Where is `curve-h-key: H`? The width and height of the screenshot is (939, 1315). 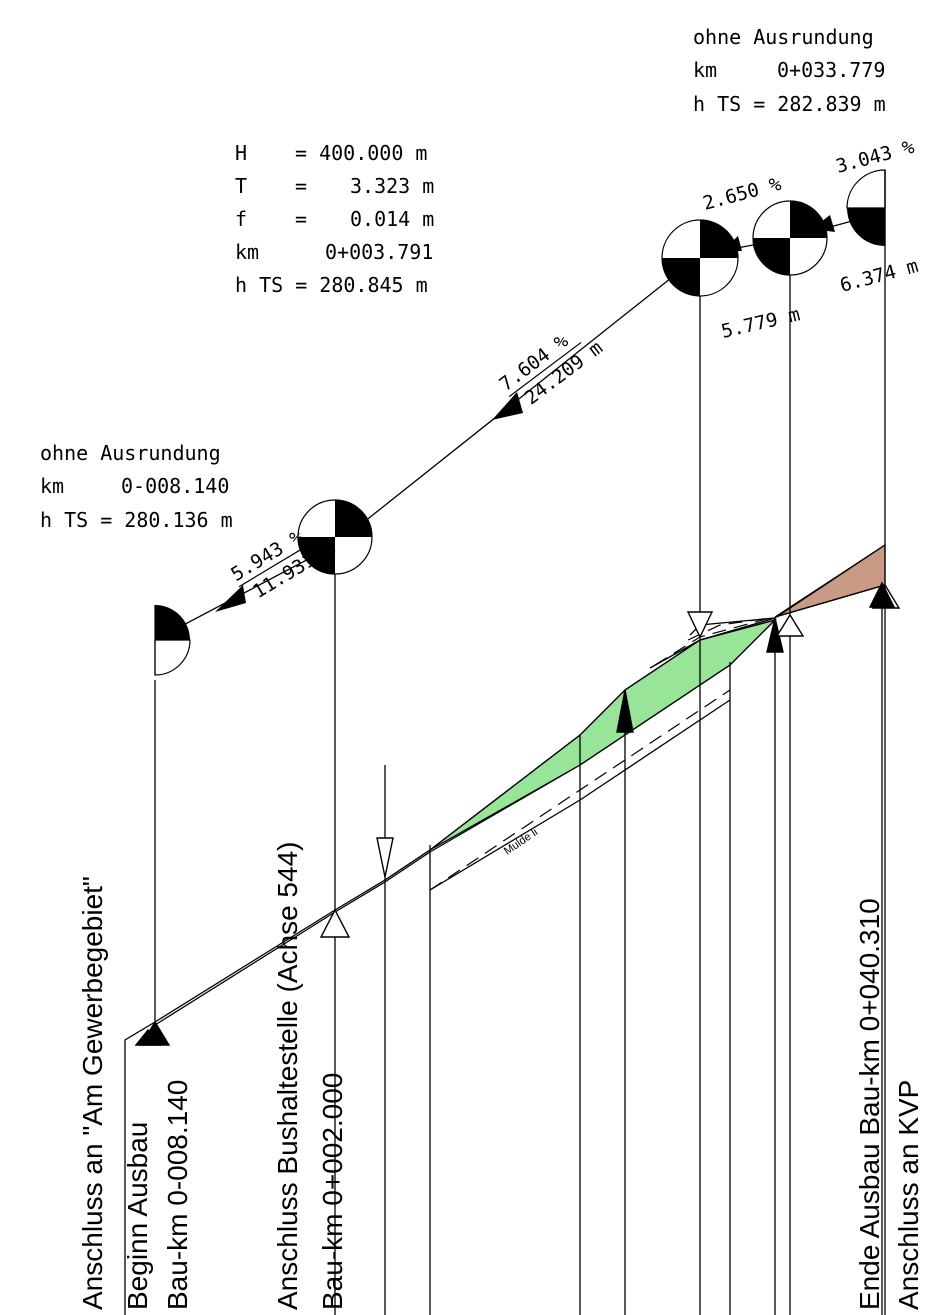
curve-h-key: H is located at coordinates (241, 153).